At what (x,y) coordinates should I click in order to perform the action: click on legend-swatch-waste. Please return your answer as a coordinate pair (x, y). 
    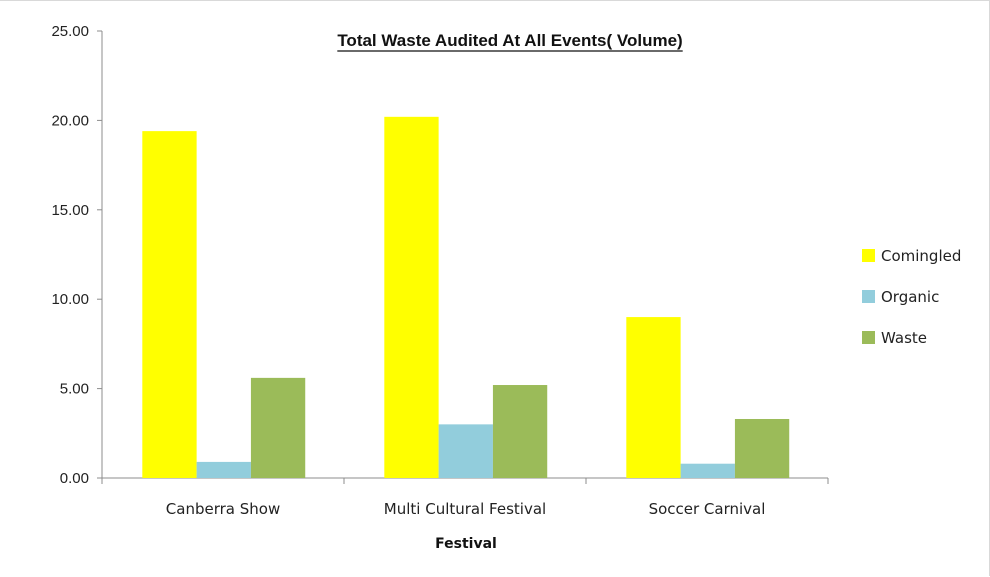
    Looking at the image, I should click on (868, 337).